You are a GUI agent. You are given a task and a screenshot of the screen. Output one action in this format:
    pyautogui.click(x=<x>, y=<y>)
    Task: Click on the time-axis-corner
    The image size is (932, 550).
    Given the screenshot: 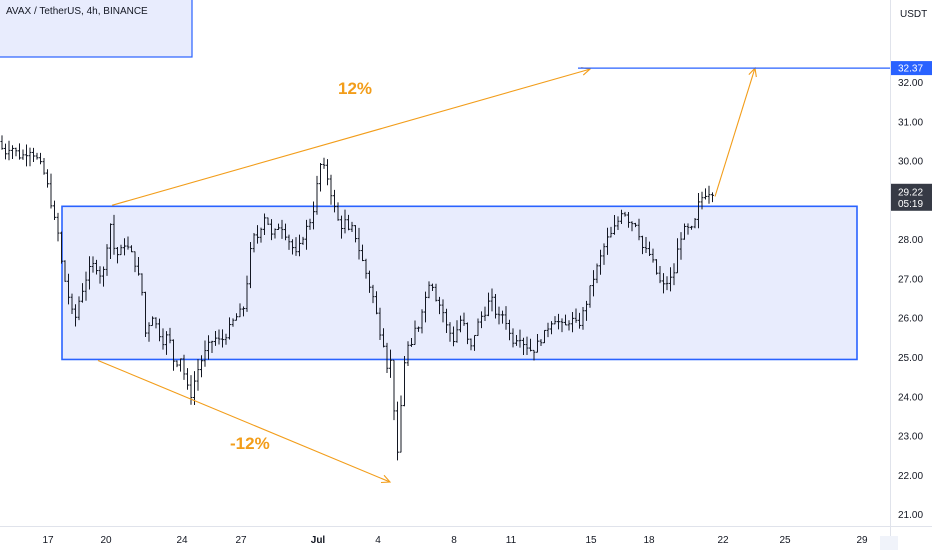 What is the action you would take?
    pyautogui.click(x=889, y=543)
    